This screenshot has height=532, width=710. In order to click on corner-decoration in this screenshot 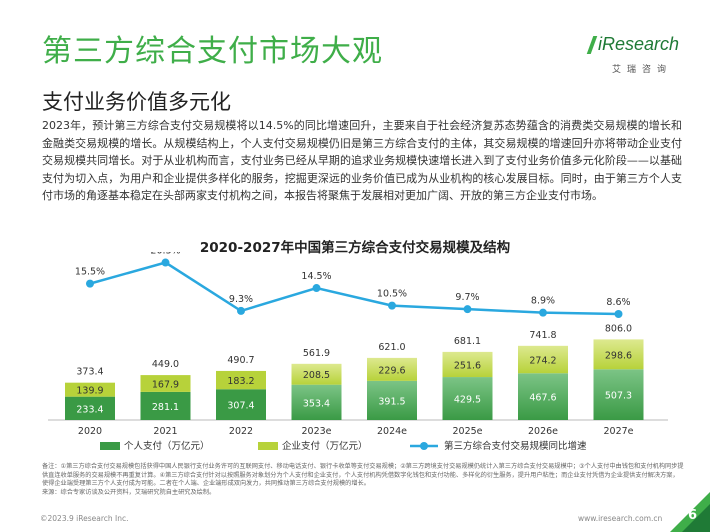, I will do `click(690, 512)`.